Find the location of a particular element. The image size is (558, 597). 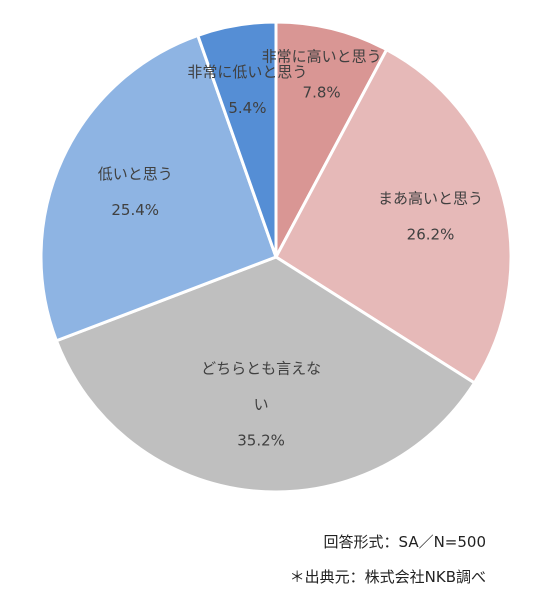

slice-label: 非常に高いと思う 7.8% is located at coordinates (322, 75).